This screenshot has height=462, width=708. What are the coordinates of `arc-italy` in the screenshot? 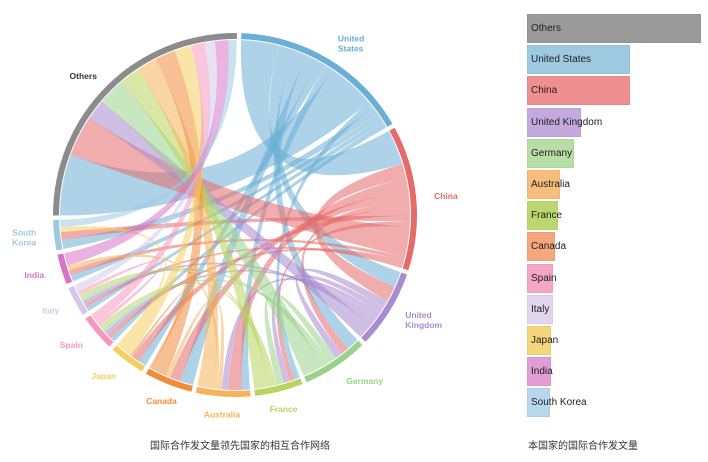 It's located at (78, 300).